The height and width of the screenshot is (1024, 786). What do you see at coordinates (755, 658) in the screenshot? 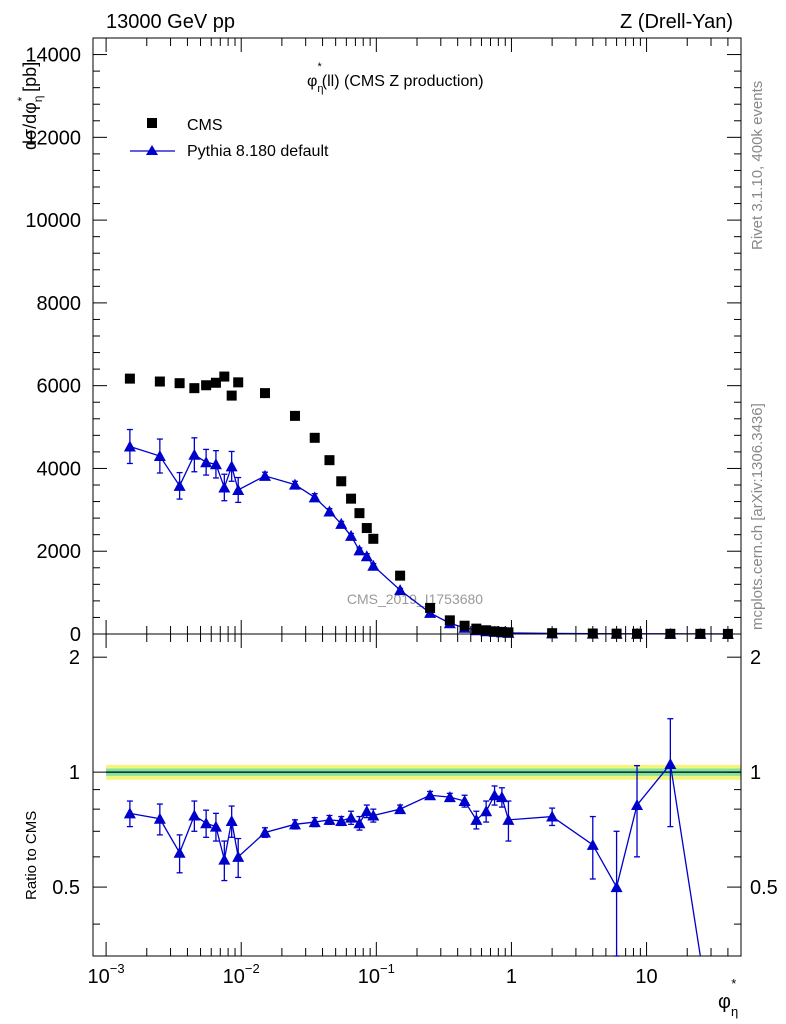
I see `ratio-y-tick-label-right: 2` at bounding box center [755, 658].